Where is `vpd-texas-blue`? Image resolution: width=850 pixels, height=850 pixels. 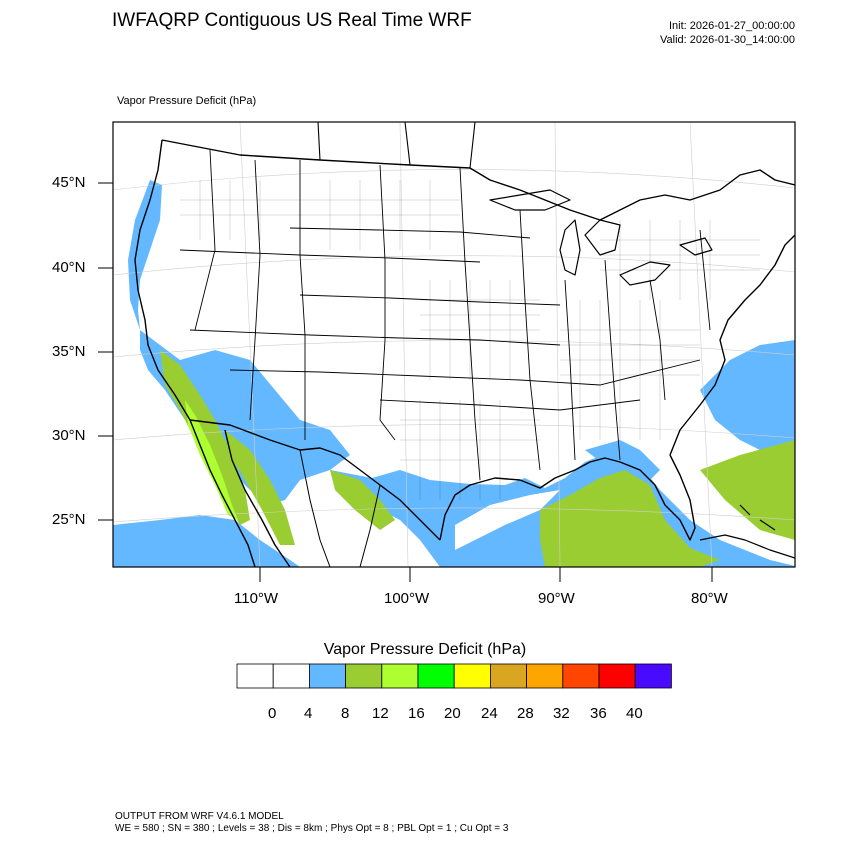
vpd-texas-blue is located at coordinates (425, 511).